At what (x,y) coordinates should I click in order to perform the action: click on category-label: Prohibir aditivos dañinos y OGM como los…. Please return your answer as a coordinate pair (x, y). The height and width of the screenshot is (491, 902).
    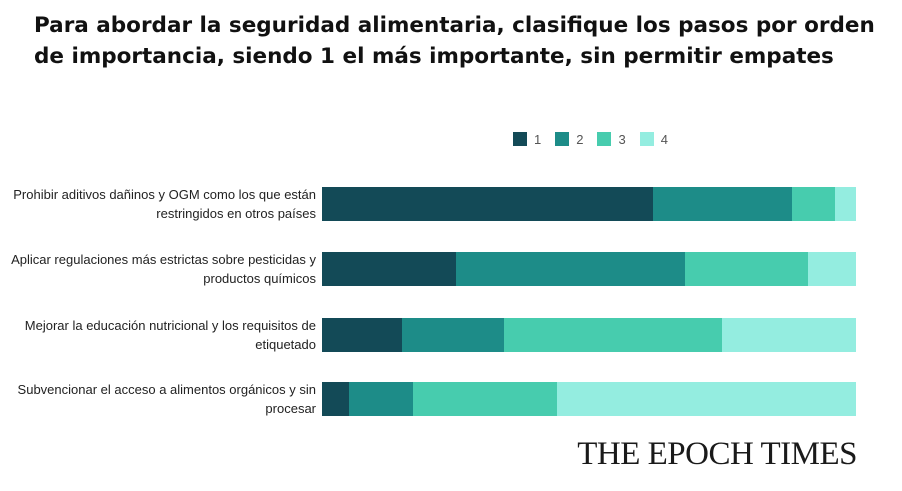
    Looking at the image, I should click on (164, 204).